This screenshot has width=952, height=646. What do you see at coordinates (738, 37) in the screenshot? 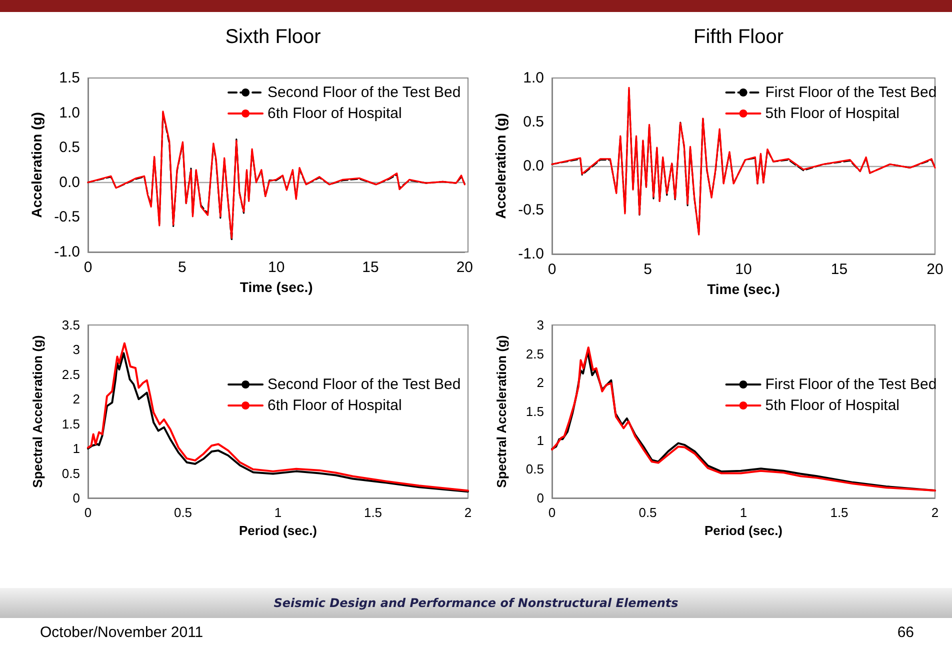
I see `chart-title: Fifth Floor` at bounding box center [738, 37].